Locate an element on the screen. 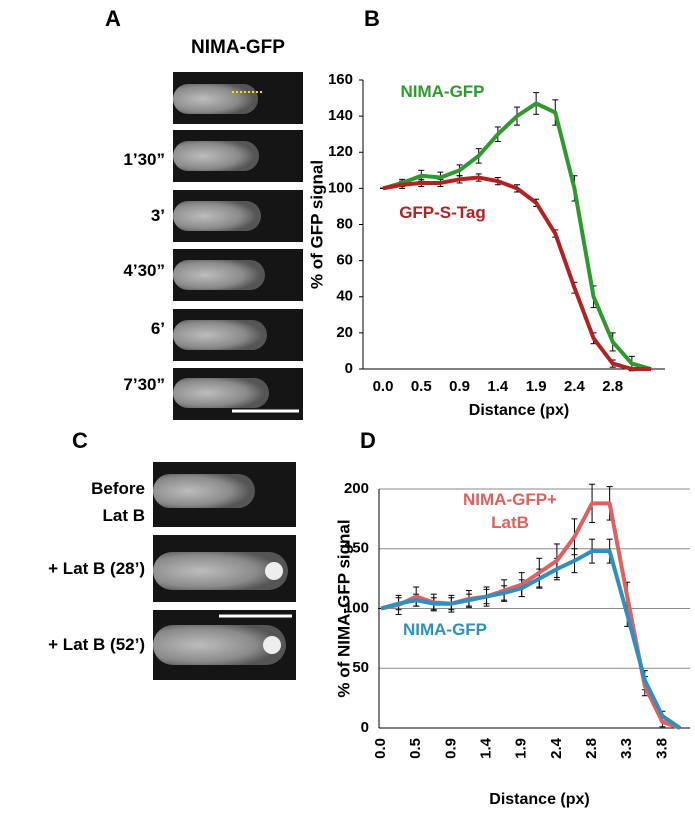  panel-label: D is located at coordinates (368, 440).